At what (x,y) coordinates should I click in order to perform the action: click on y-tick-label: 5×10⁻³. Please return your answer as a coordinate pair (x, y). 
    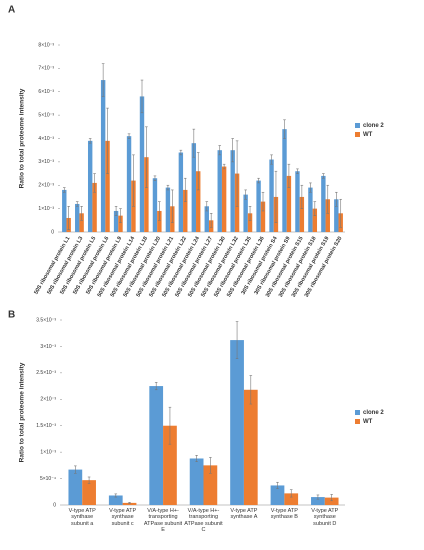
    Looking at the image, I should click on (46, 115).